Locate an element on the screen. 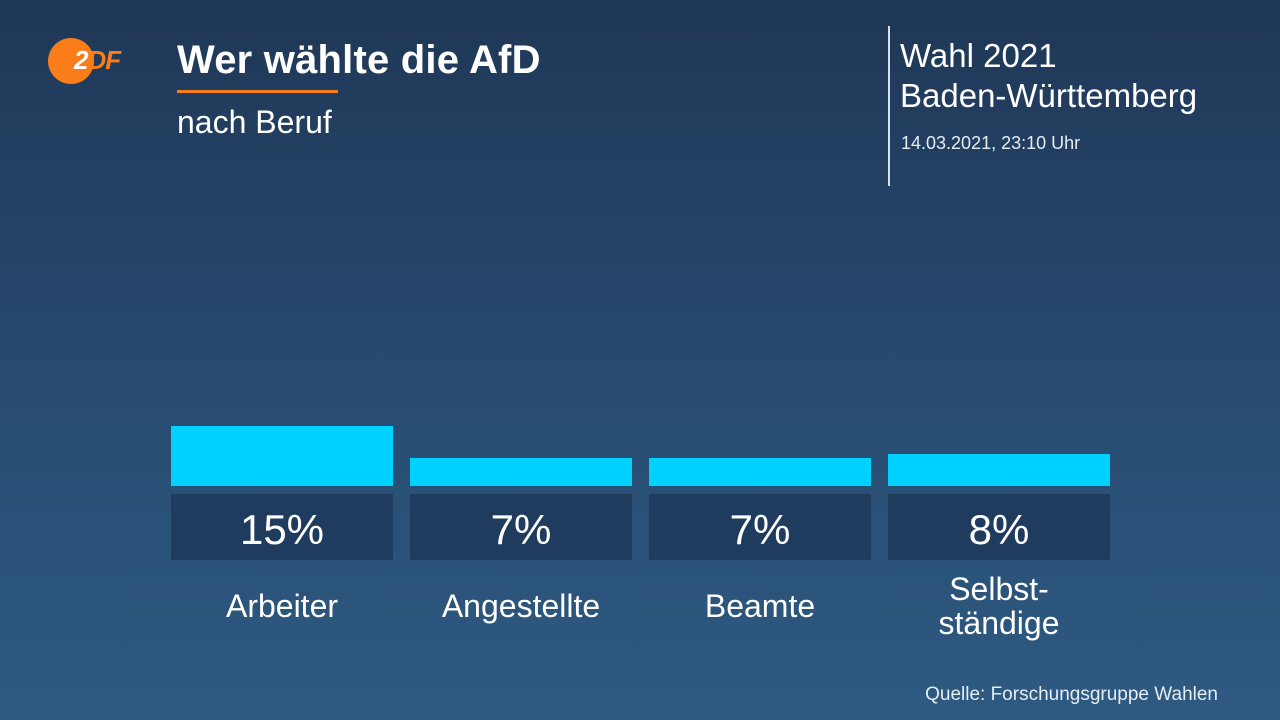 The image size is (1280, 720). value-label-3: 8% is located at coordinates (999, 529).